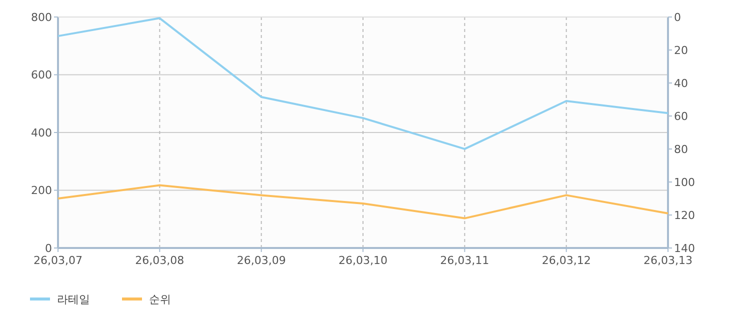  Describe the element at coordinates (681, 83) in the screenshot. I see `y2-tick-label: 40` at that location.